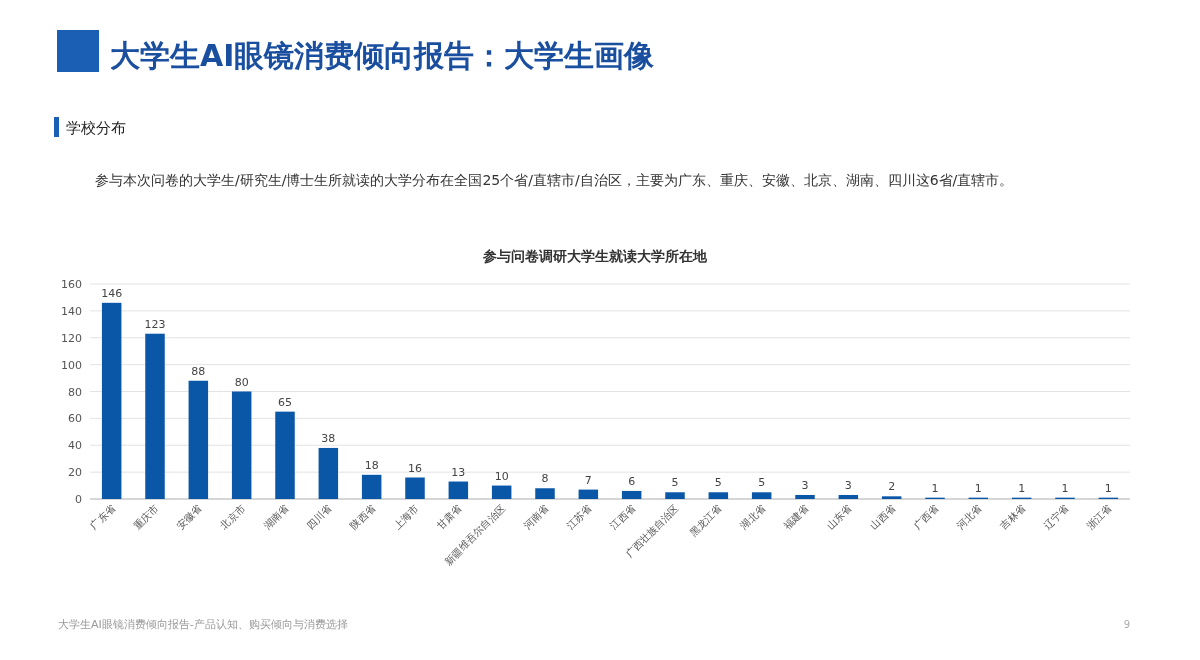  What do you see at coordinates (632, 481) in the screenshot?
I see `data-label: 6` at bounding box center [632, 481].